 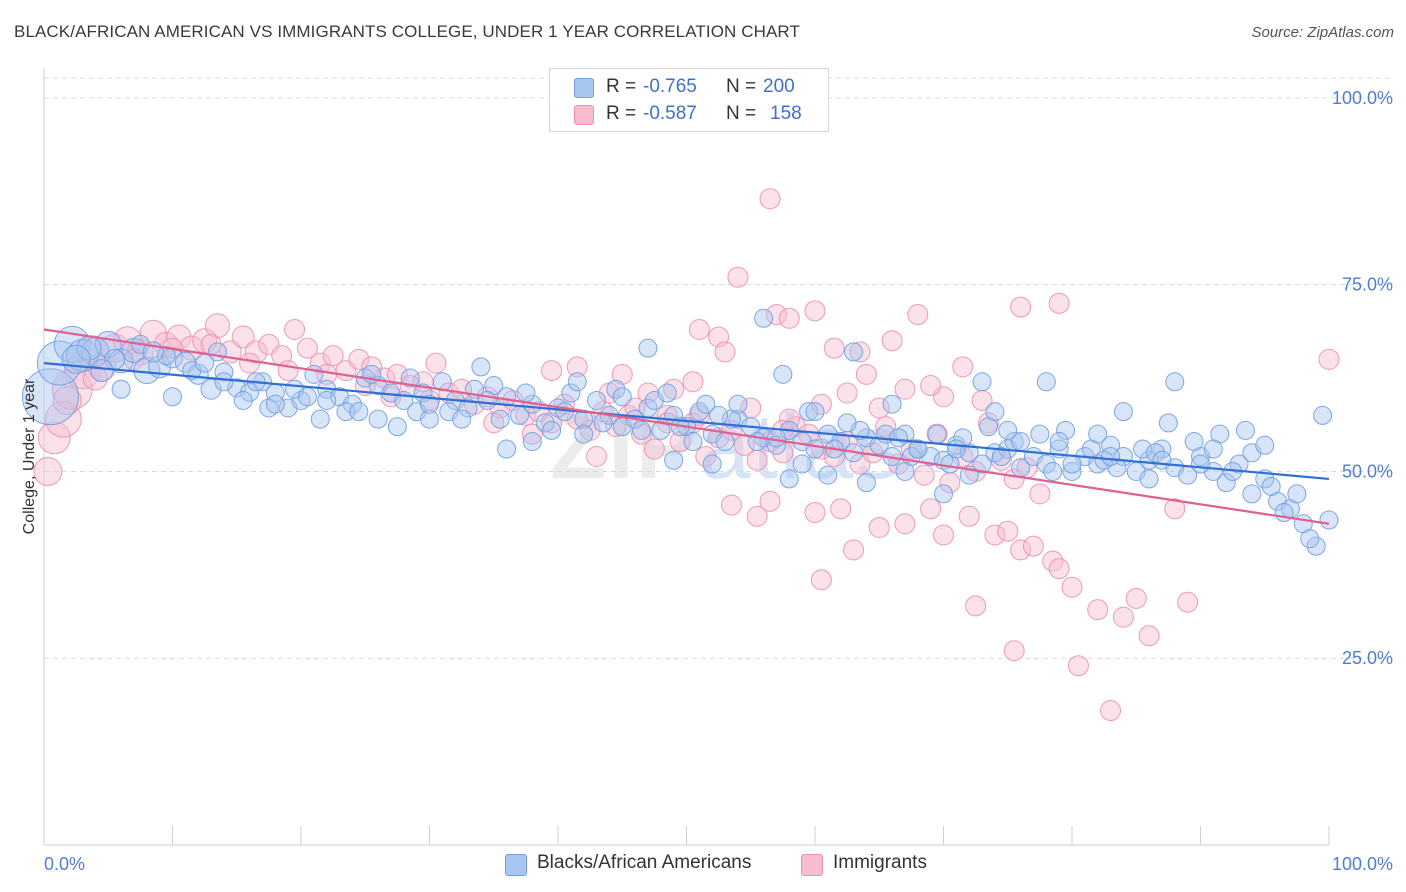 I want to click on legend-n-value: 200, so click(x=779, y=86).